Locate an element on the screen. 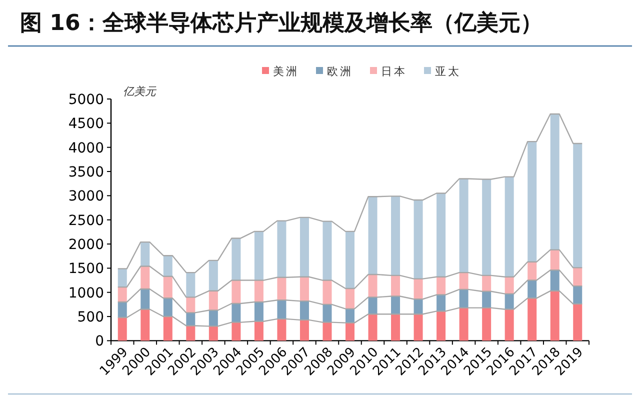  legend-label: 日本 is located at coordinates (394, 71).